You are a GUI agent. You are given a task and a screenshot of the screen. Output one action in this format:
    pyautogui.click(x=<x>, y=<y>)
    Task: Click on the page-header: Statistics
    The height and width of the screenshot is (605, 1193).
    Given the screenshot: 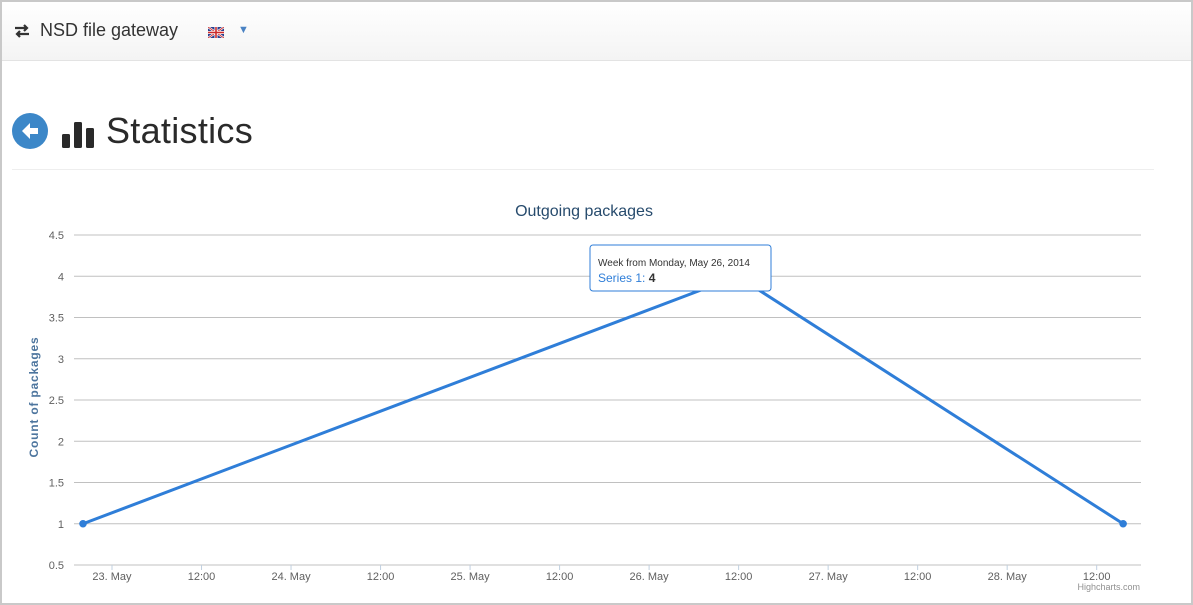 What is the action you would take?
    pyautogui.click(x=132, y=131)
    